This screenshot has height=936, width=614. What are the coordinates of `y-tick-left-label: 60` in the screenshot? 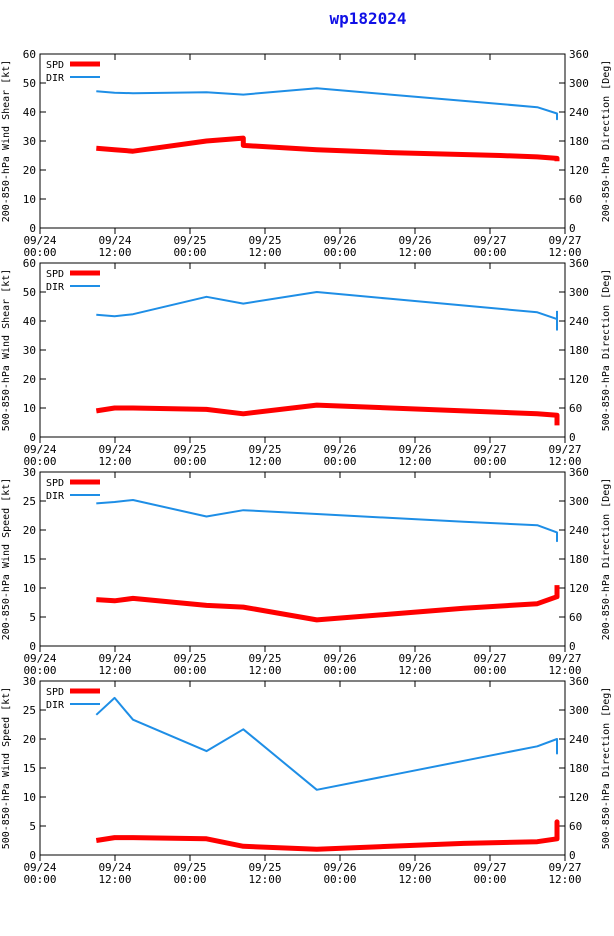 It's located at (29, 54).